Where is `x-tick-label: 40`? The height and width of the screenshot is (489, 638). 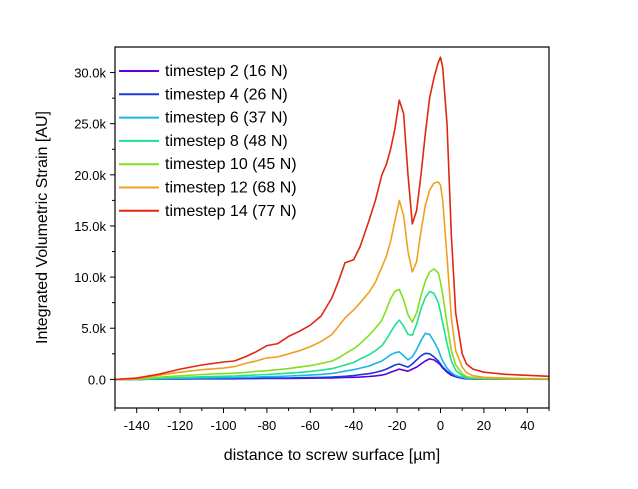 x-tick-label: 40 is located at coordinates (527, 425).